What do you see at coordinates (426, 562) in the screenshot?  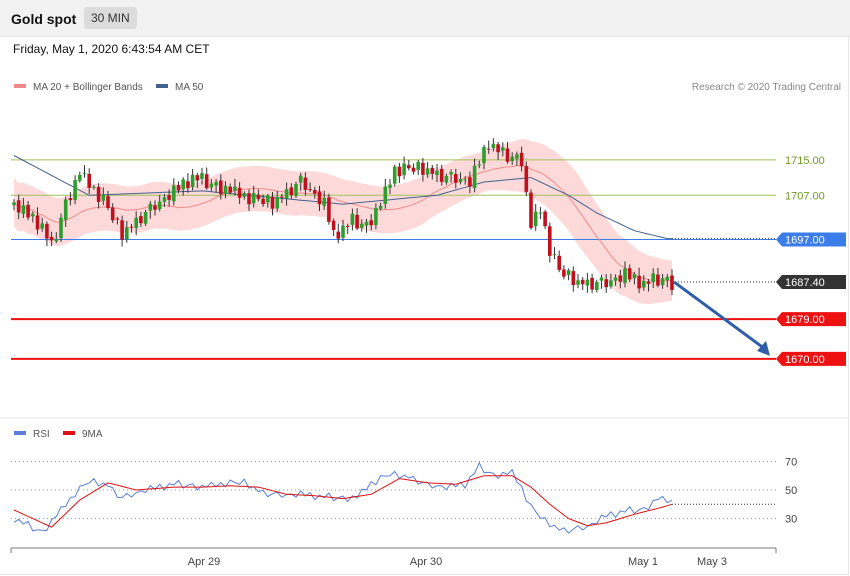 I see `time-tick-apr-30: Apr 30` at bounding box center [426, 562].